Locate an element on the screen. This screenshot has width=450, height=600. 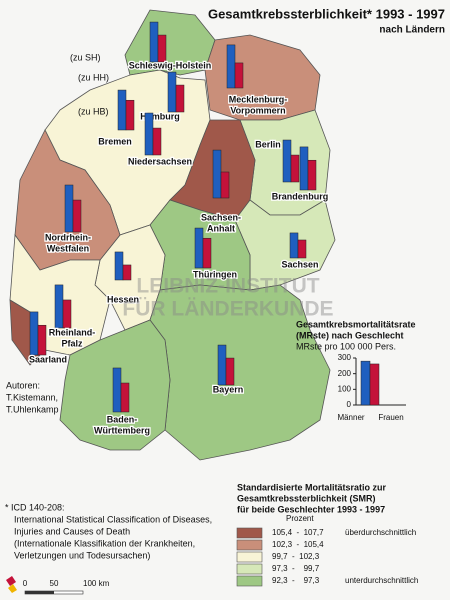
scale-bar: 0 50 100 km is located at coordinates (58, 585).